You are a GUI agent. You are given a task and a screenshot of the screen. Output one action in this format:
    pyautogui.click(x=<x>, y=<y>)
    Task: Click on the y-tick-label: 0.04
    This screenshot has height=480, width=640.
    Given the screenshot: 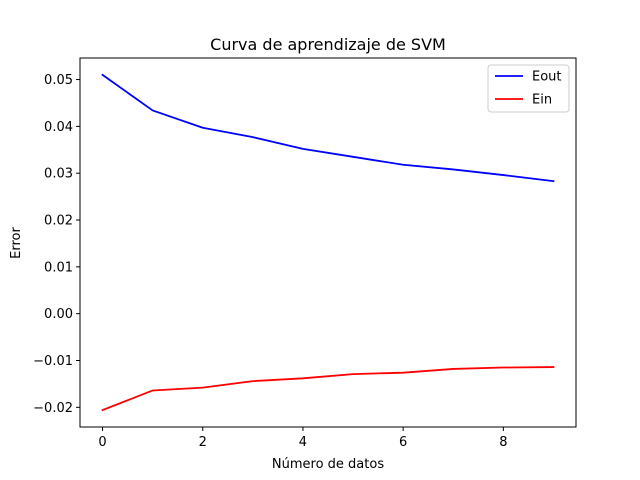 What is the action you would take?
    pyautogui.click(x=58, y=127)
    